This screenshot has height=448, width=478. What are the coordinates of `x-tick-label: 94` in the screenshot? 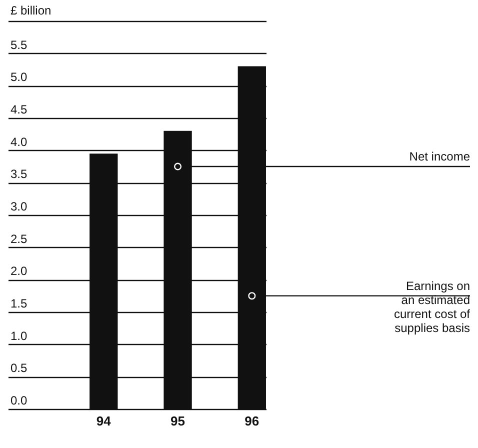 It's located at (104, 421).